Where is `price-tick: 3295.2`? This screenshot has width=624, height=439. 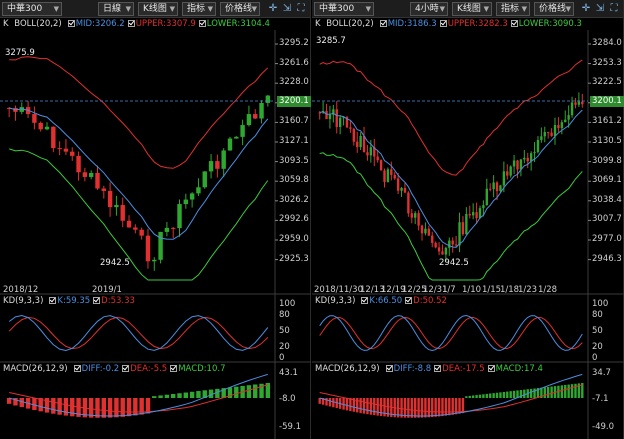 price-tick: 3295.2 is located at coordinates (294, 43).